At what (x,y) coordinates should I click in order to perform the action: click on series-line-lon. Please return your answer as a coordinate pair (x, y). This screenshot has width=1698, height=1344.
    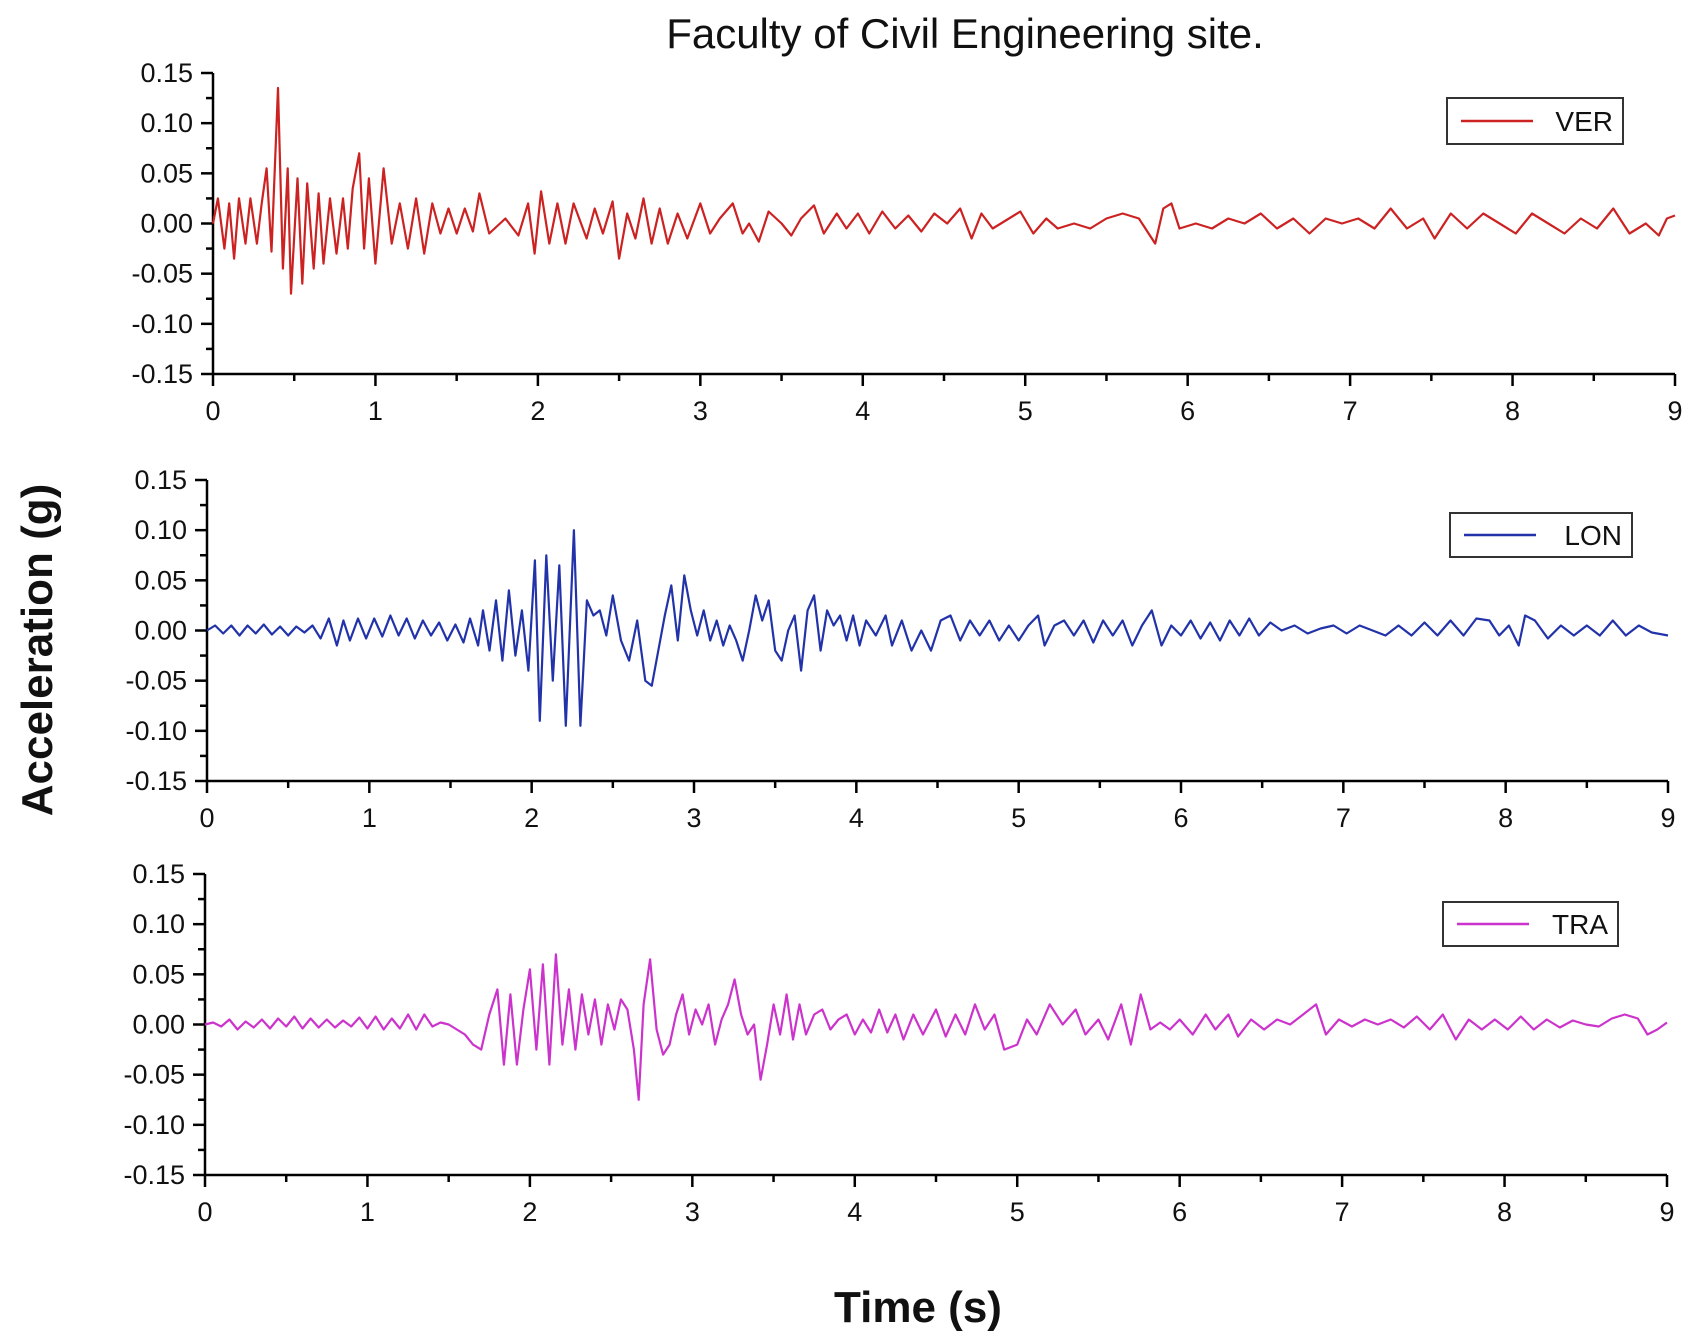
    Looking at the image, I should click on (937, 628).